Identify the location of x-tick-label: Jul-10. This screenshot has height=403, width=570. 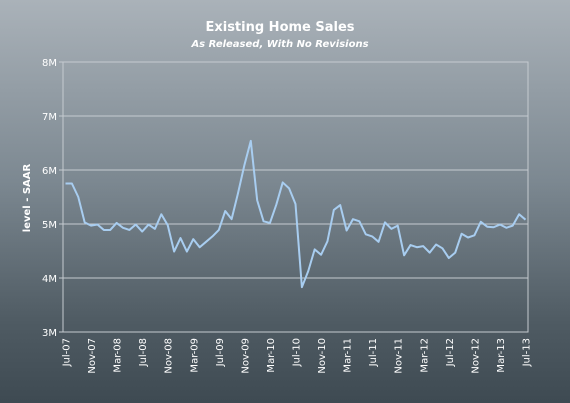
(297, 352).